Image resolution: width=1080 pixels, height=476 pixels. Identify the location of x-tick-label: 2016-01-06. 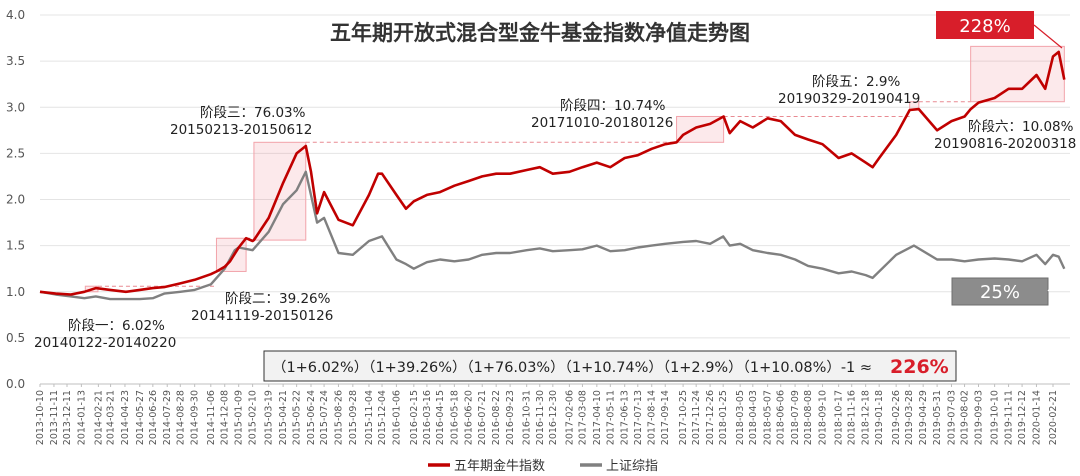
(396, 417).